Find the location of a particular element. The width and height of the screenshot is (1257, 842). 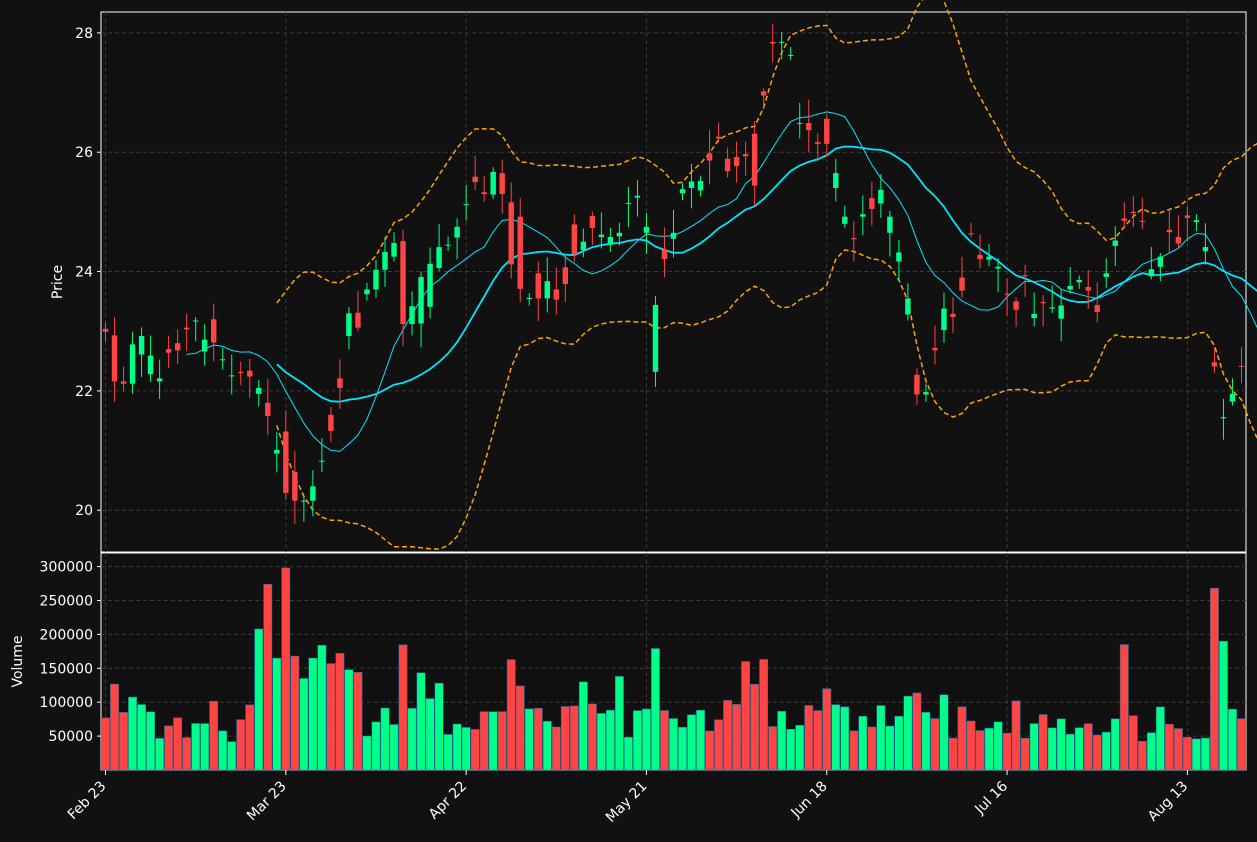

x-tick-label: May 21 is located at coordinates (627, 802).